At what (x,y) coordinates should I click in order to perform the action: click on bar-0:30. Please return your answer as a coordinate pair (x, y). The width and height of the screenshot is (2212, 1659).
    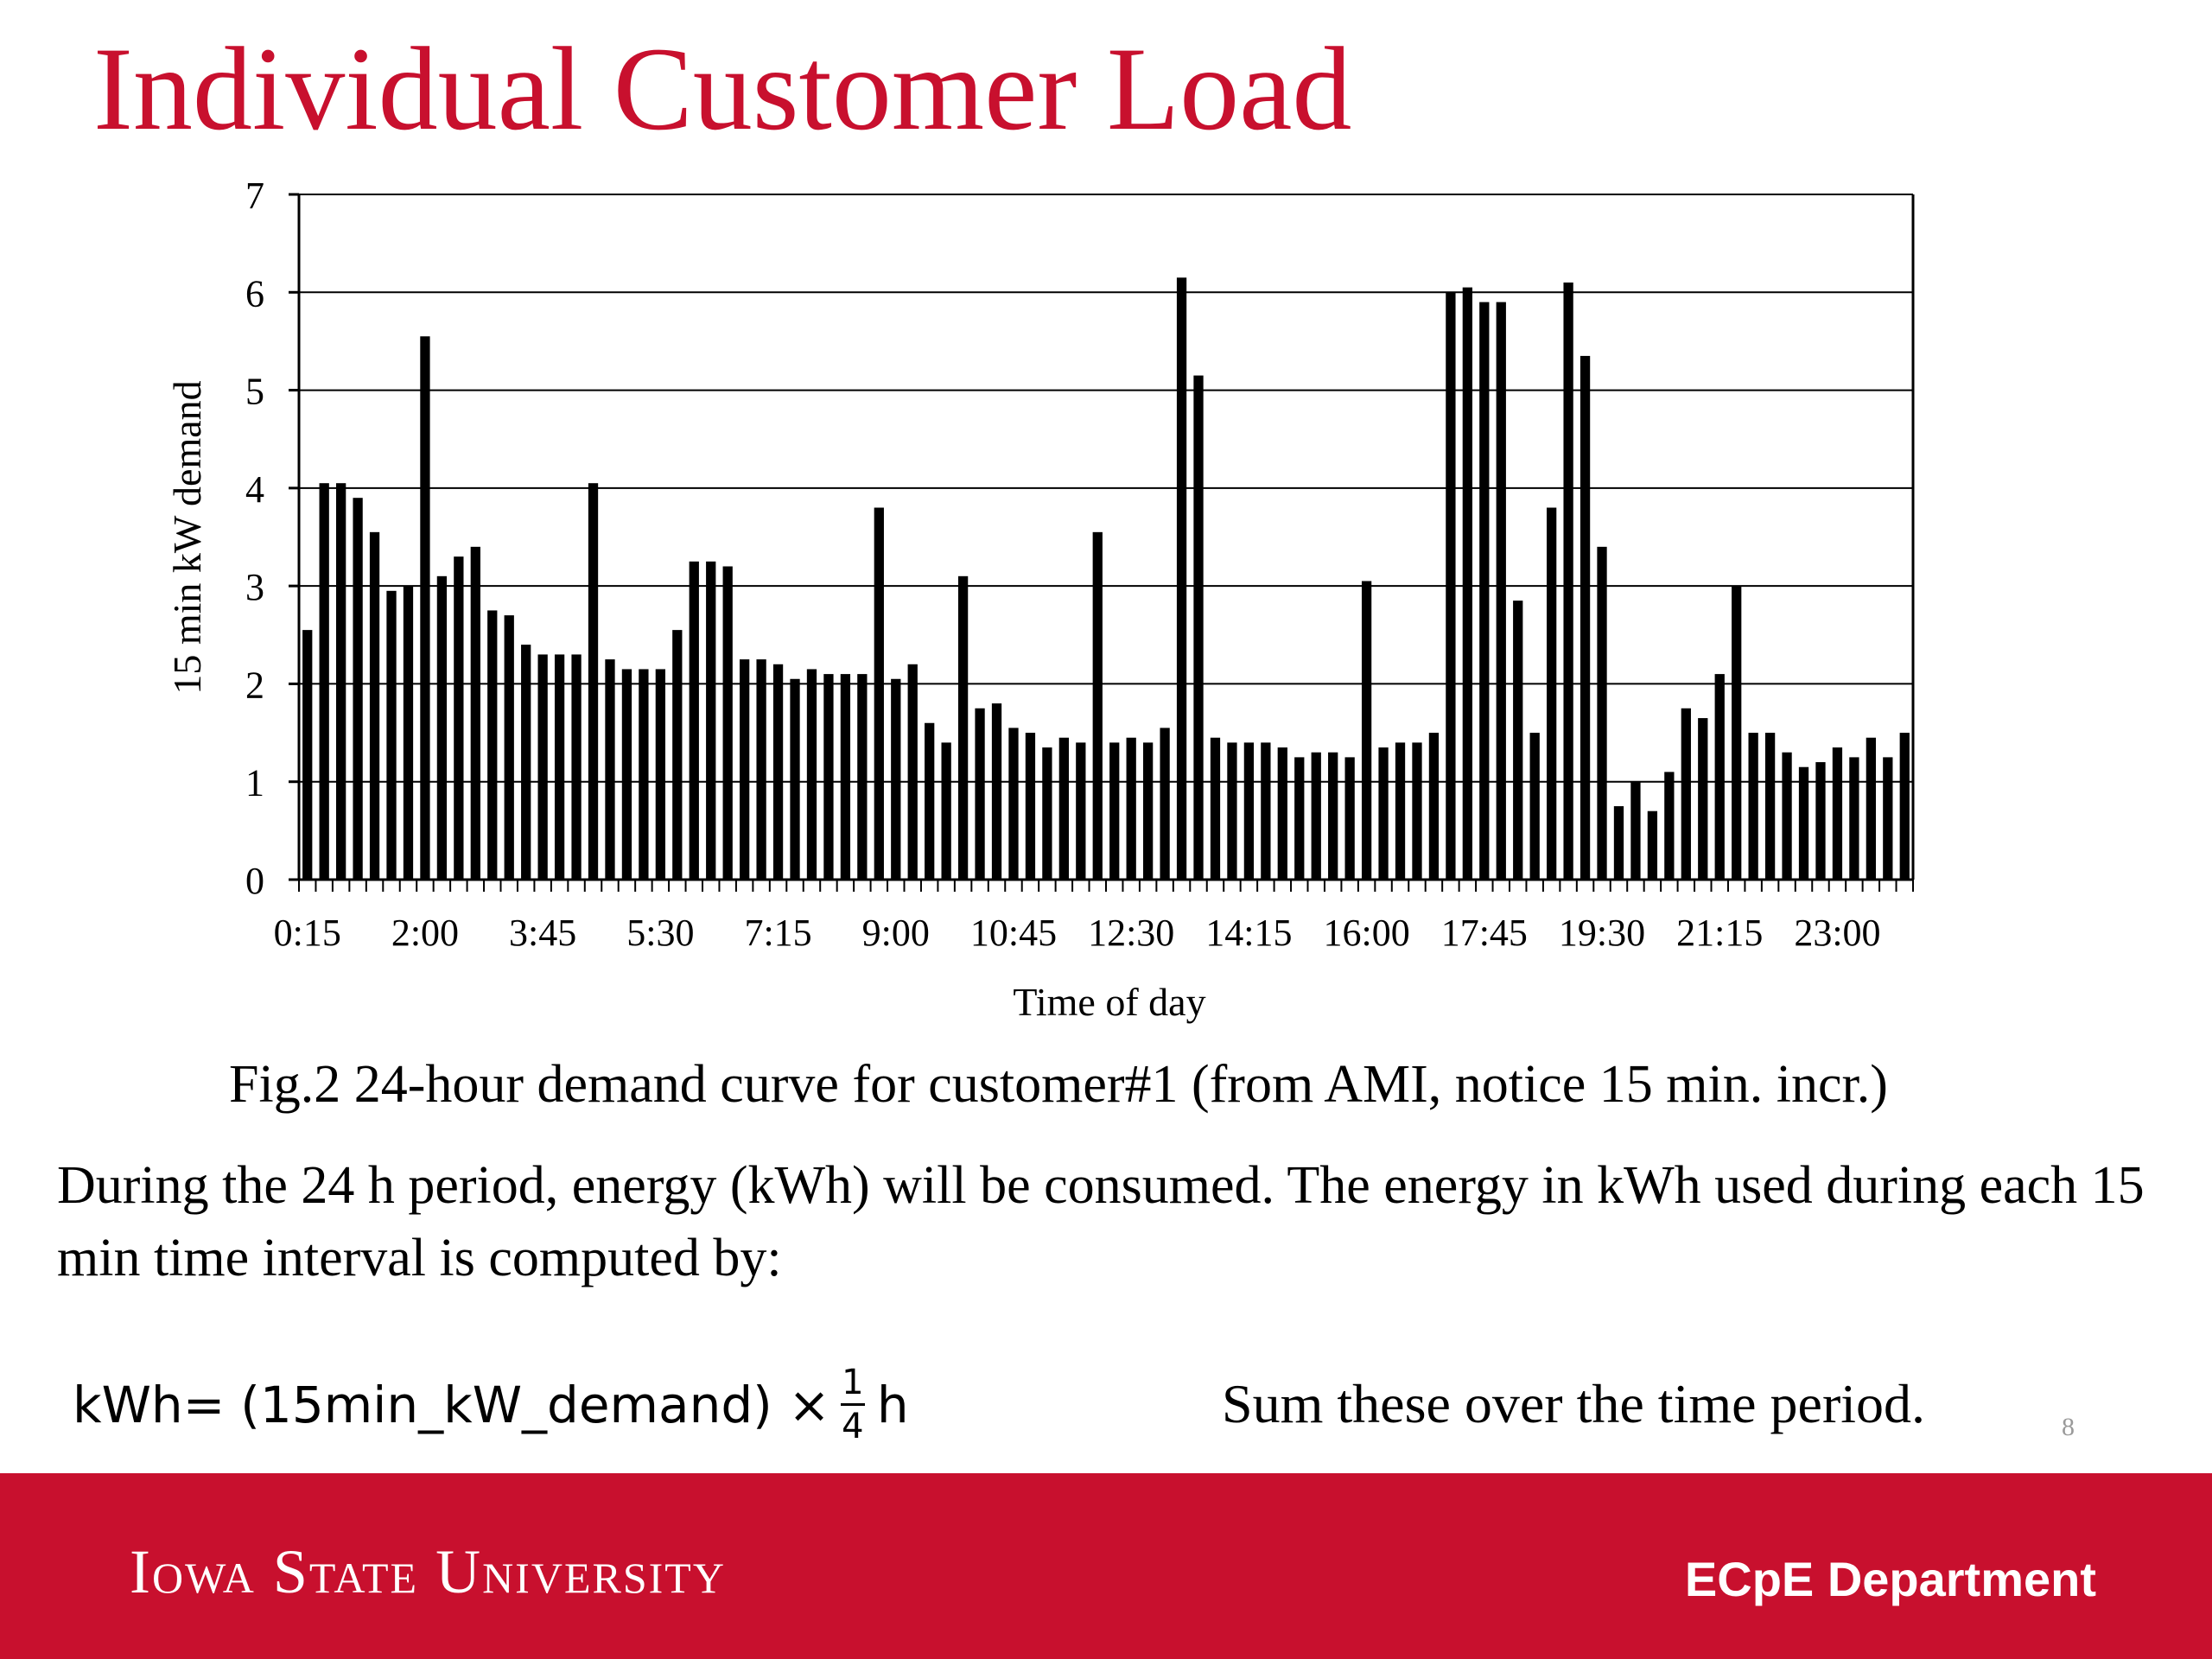
    Looking at the image, I should click on (324, 681).